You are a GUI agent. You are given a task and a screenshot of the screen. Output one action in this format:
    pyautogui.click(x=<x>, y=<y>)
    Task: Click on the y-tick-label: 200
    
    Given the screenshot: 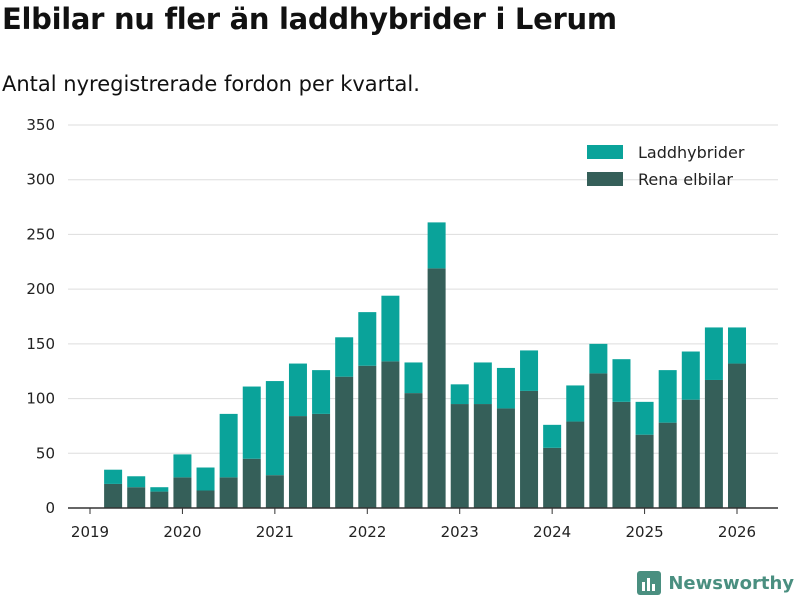 What is the action you would take?
    pyautogui.click(x=40, y=289)
    